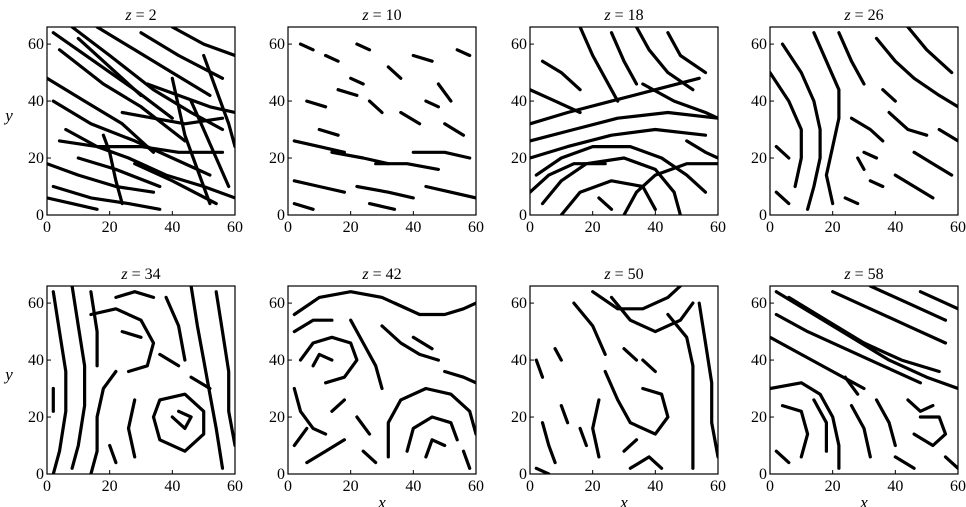 This screenshot has width=966, height=507. Describe the element at coordinates (8, 115) in the screenshot. I see `y-axis-label: y` at that location.